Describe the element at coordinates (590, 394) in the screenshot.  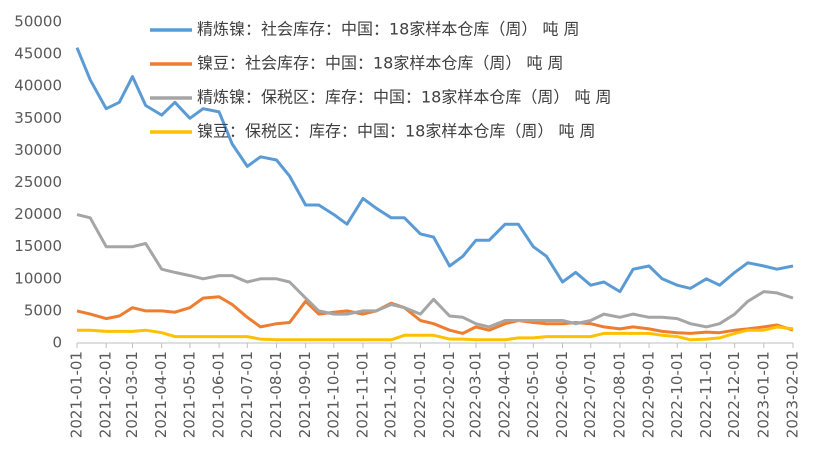
I see `x-tick-label: 2022-07-01` at that location.